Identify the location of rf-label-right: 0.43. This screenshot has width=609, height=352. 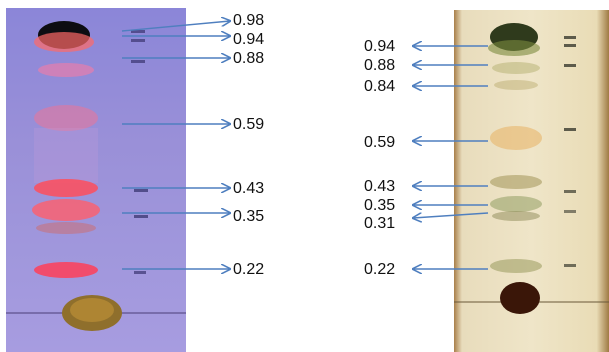
(379, 187).